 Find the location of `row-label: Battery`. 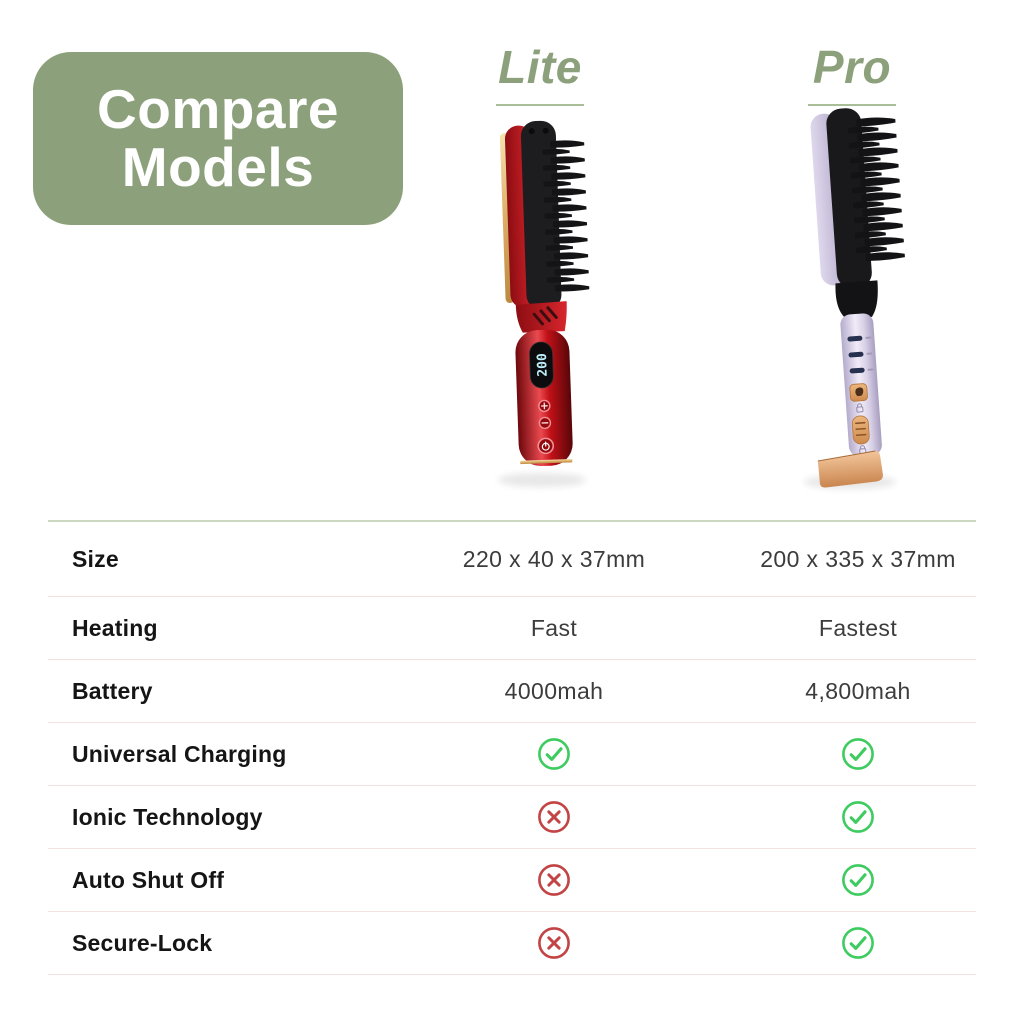

row-label: Battery is located at coordinates (112, 690).